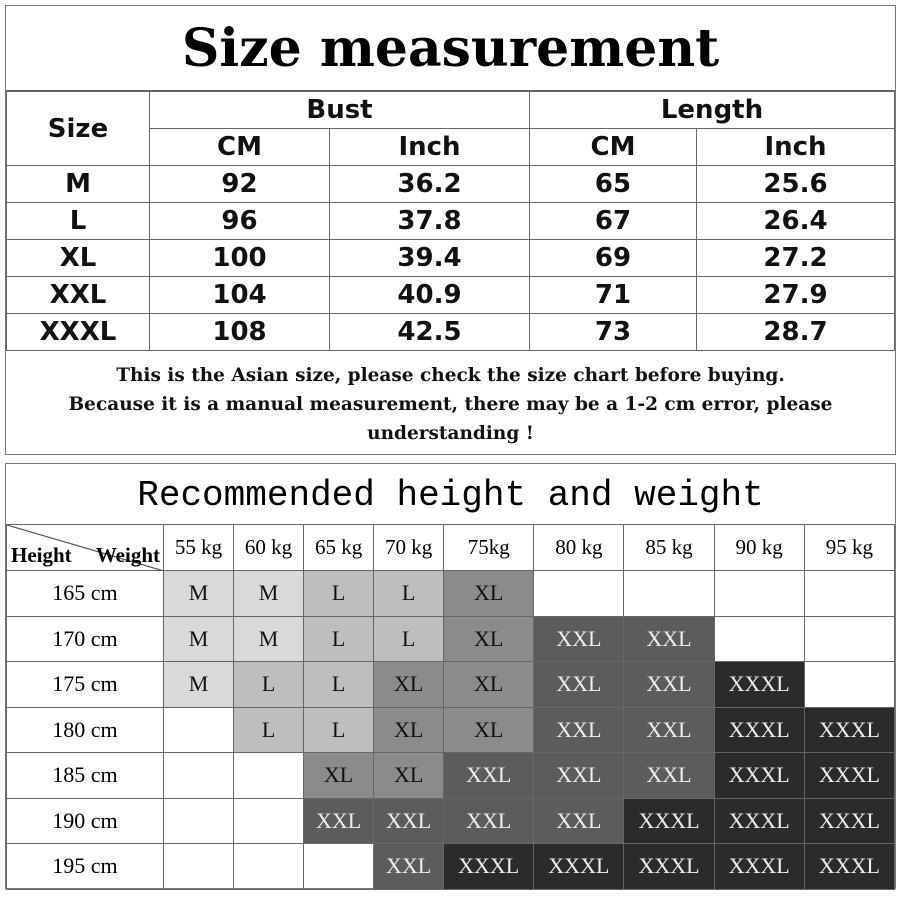  I want to click on size-row: XXXL 108 42.5 73 28.7, so click(450, 332).